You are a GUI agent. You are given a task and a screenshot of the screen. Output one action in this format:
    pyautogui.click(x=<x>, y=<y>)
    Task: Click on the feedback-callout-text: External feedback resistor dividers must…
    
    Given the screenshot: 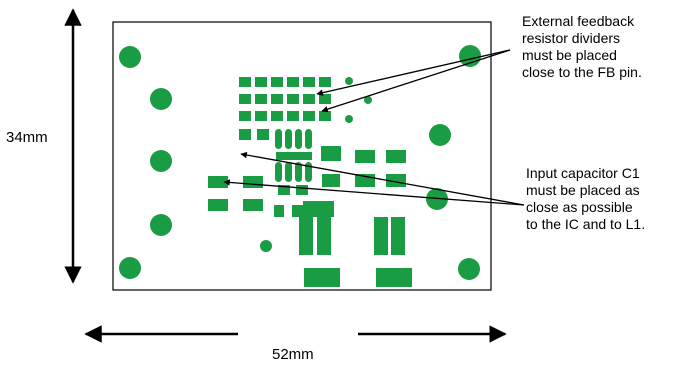 What is the action you would take?
    pyautogui.click(x=582, y=47)
    